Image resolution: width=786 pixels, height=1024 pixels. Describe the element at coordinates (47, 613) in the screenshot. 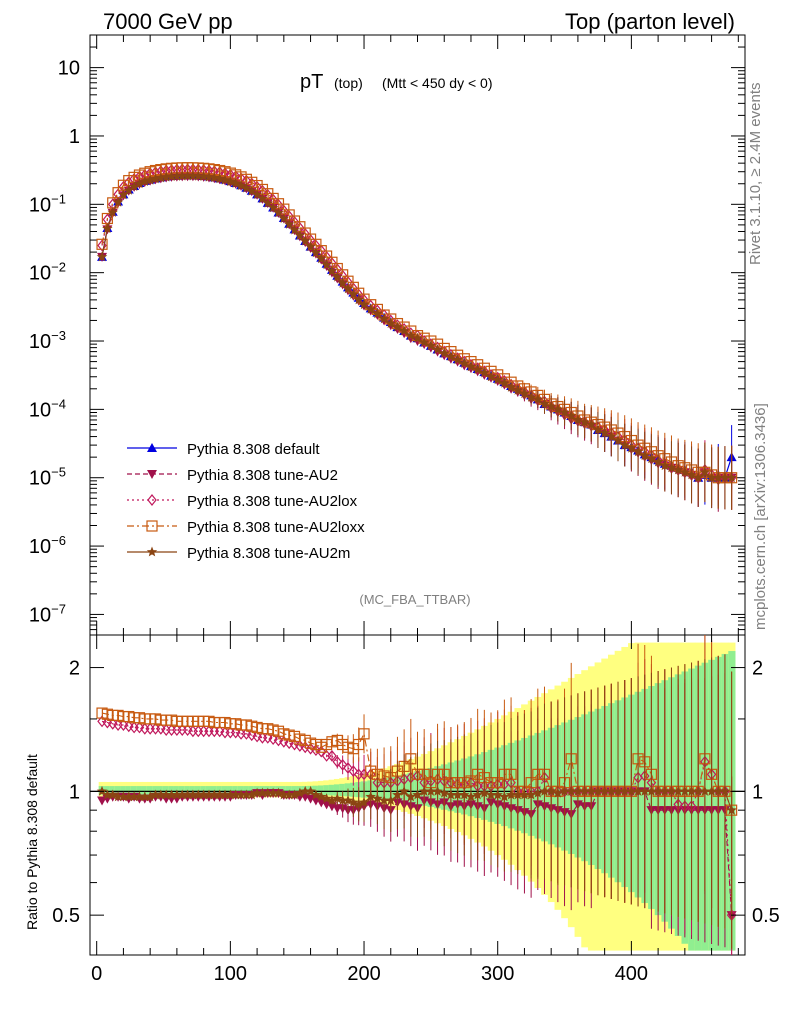

I see `y-tick-label: 10⁻⁷` at that location.